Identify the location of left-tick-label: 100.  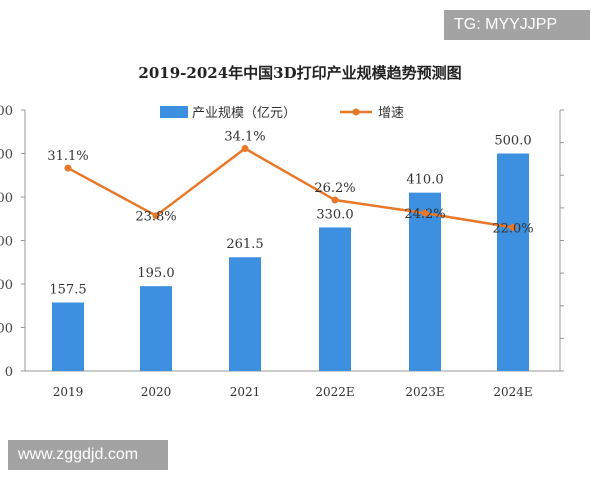
(6, 329).